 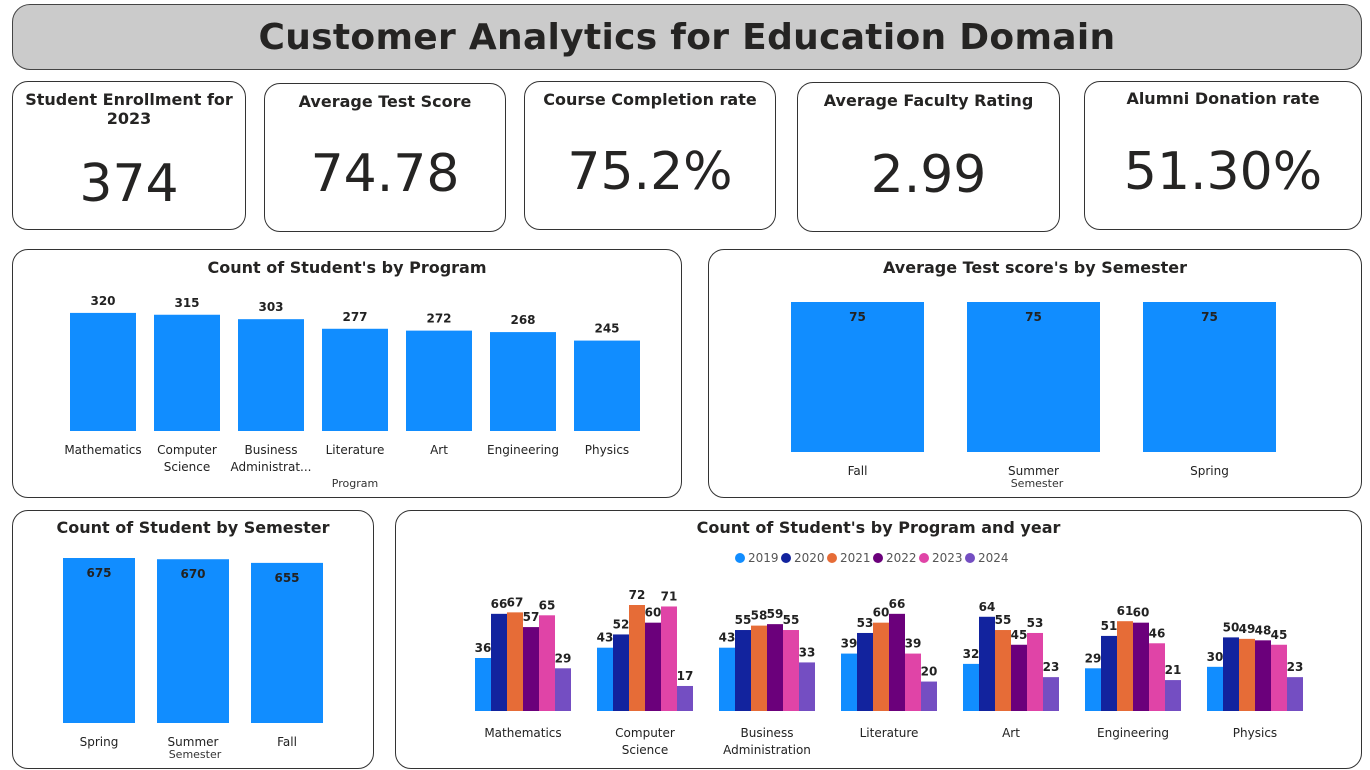 What do you see at coordinates (669, 658) in the screenshot?
I see `bar-computer-science-2023` at bounding box center [669, 658].